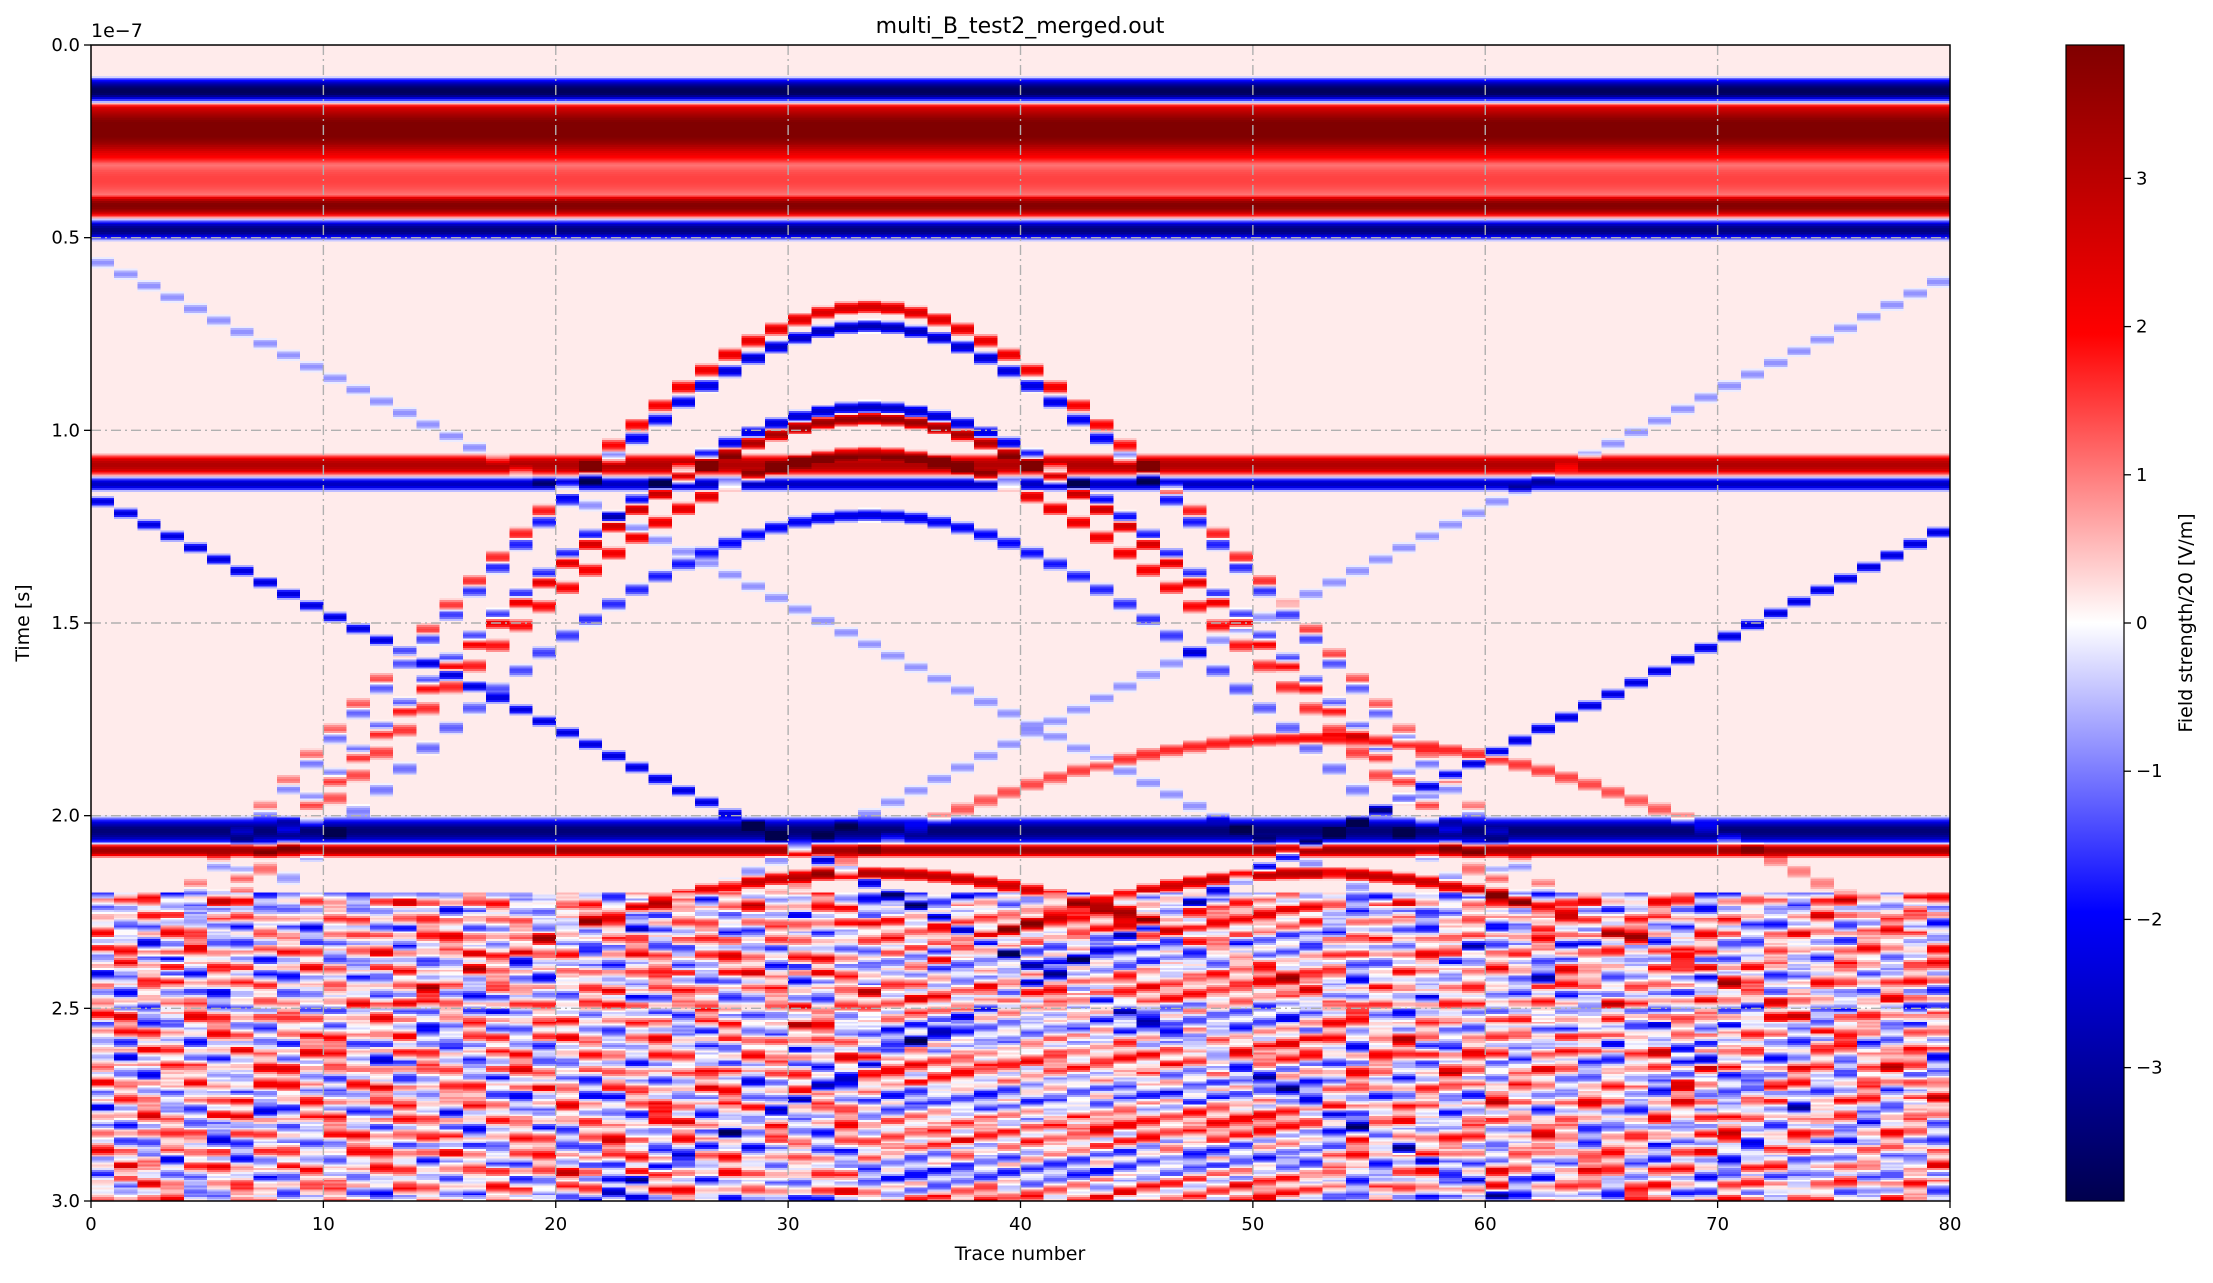 The image size is (2213, 1283). What do you see at coordinates (65, 45) in the screenshot?
I see `y-tick-label: 0.0` at bounding box center [65, 45].